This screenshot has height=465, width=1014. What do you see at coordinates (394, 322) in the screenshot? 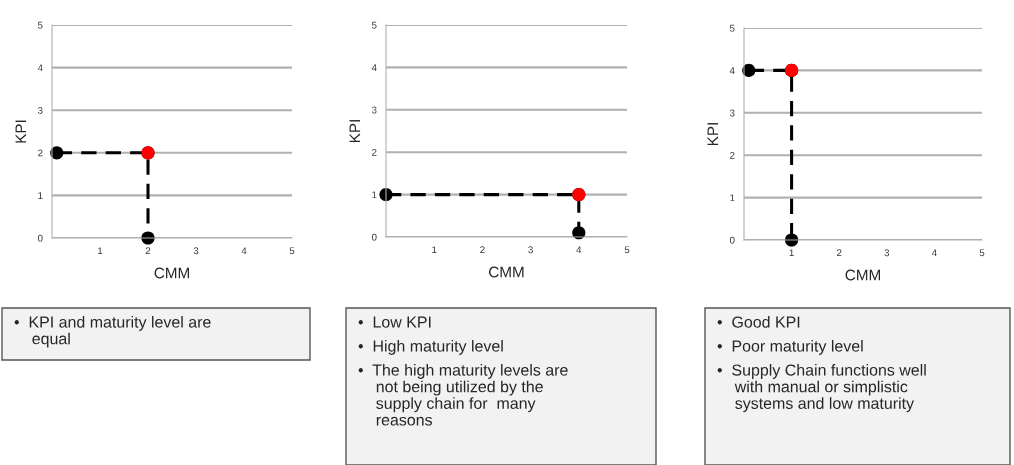
I see `text: • Low KPI` at bounding box center [394, 322].